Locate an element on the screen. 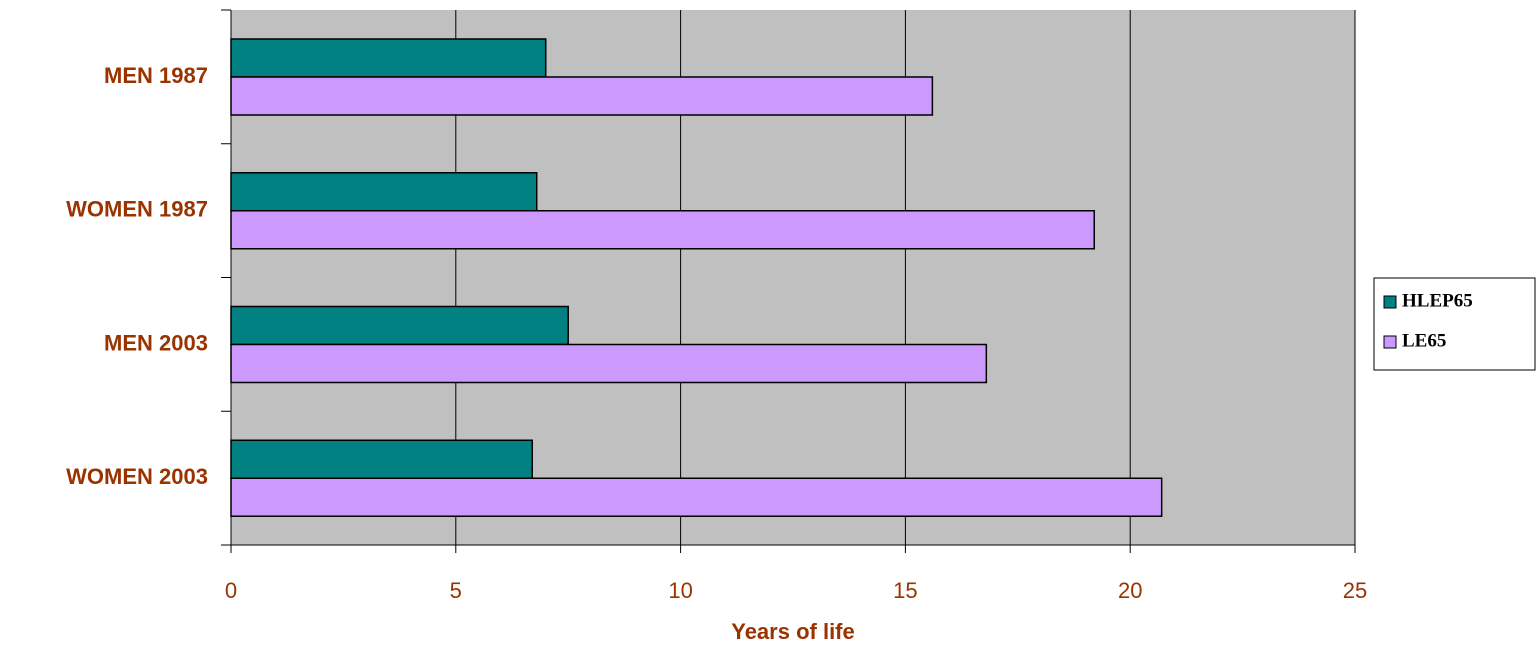 The width and height of the screenshot is (1536, 646). x-tick-label: 10 is located at coordinates (680, 590).